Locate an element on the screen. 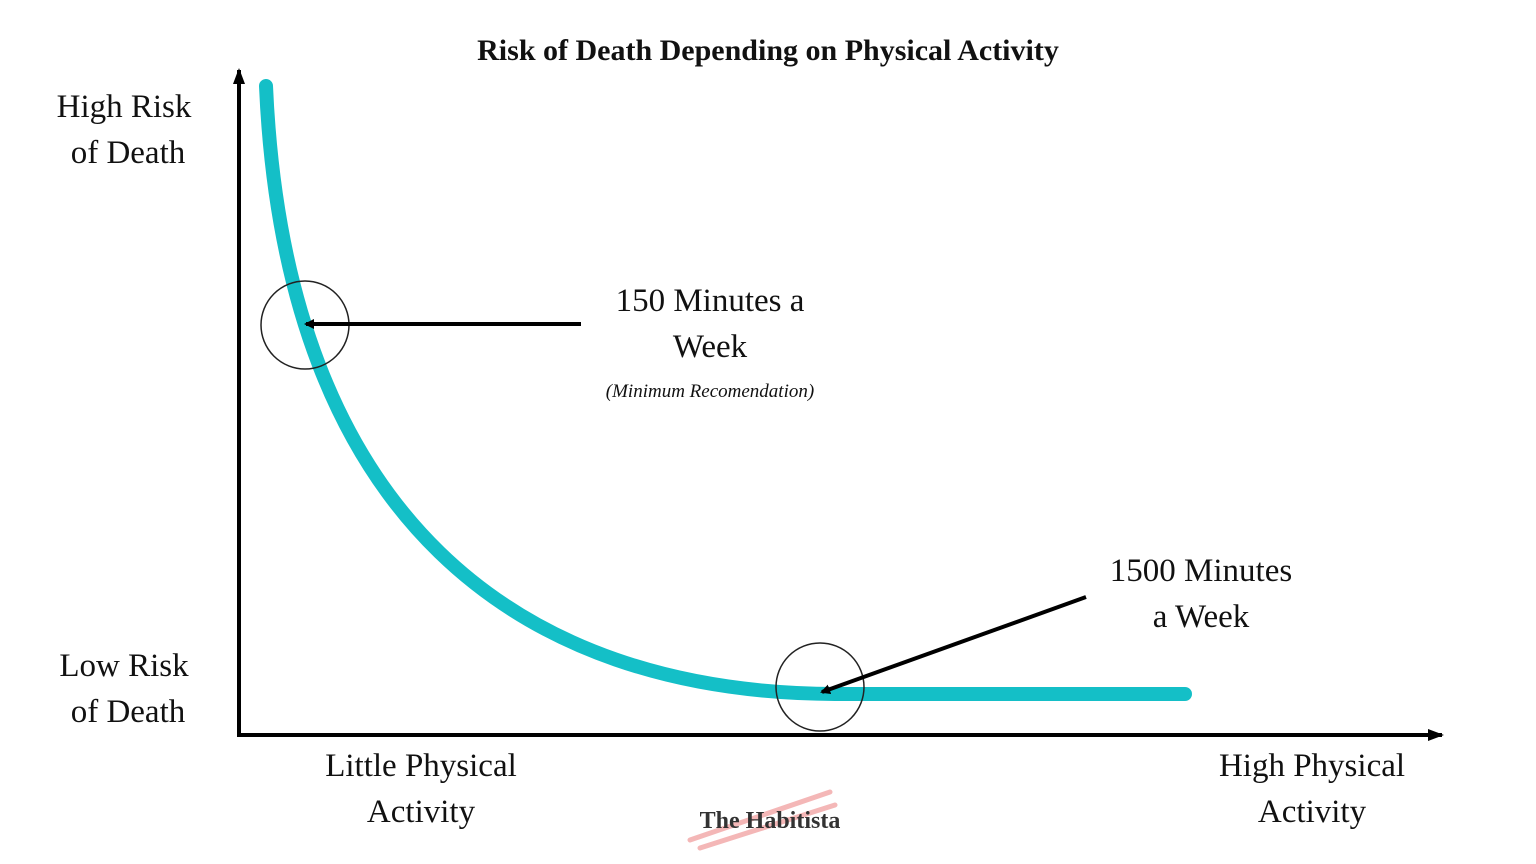  annotation: 150 Minutes a Week is located at coordinates (710, 324).